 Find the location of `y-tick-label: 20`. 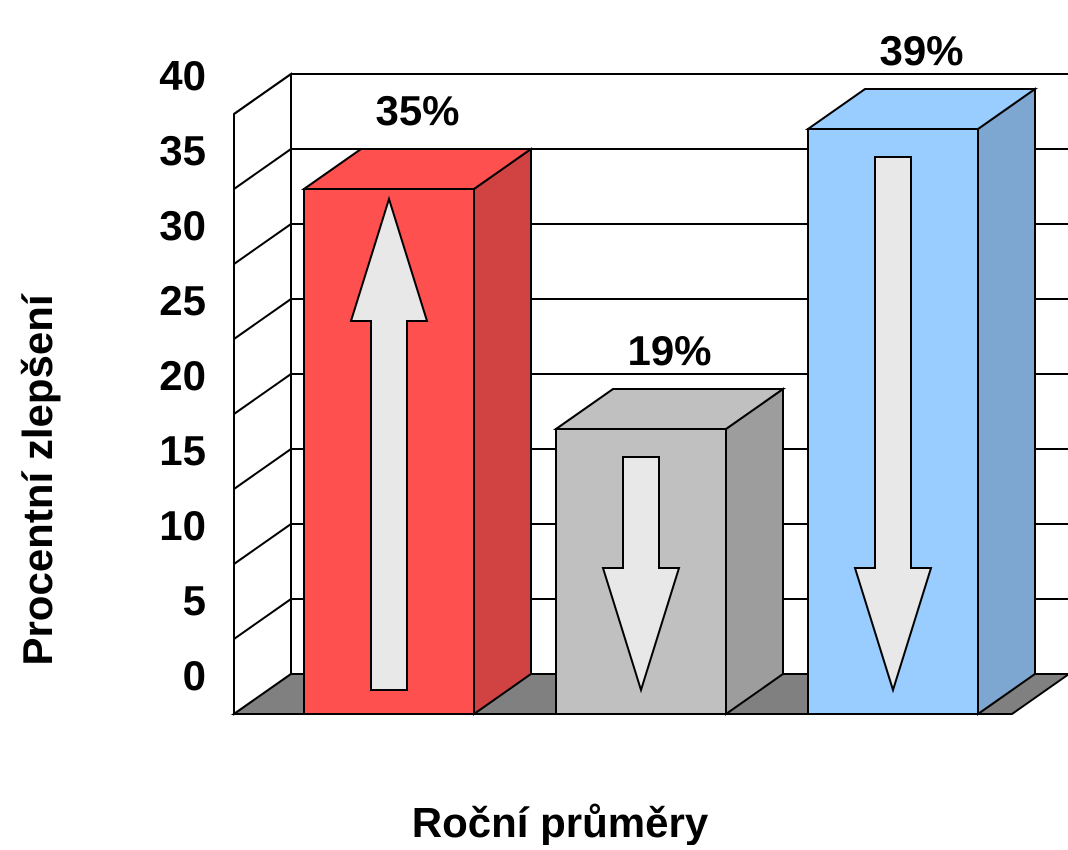

y-tick-label: 20 is located at coordinates (182, 375).